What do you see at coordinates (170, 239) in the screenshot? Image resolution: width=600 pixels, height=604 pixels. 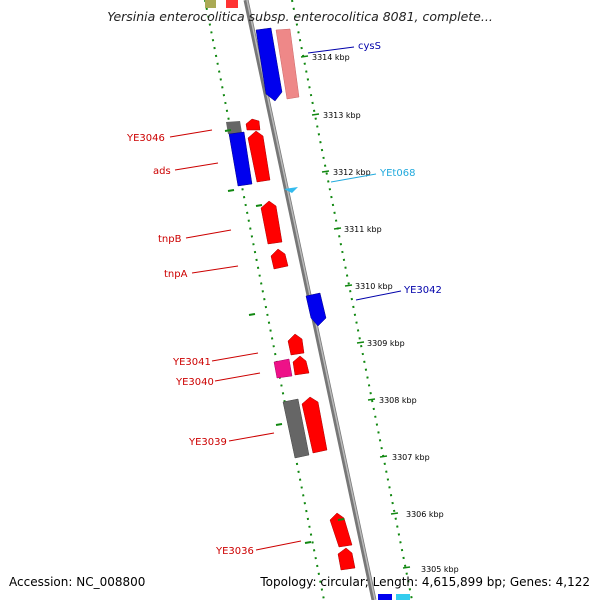 I see `label-tnpB: tnpB` at bounding box center [170, 239].